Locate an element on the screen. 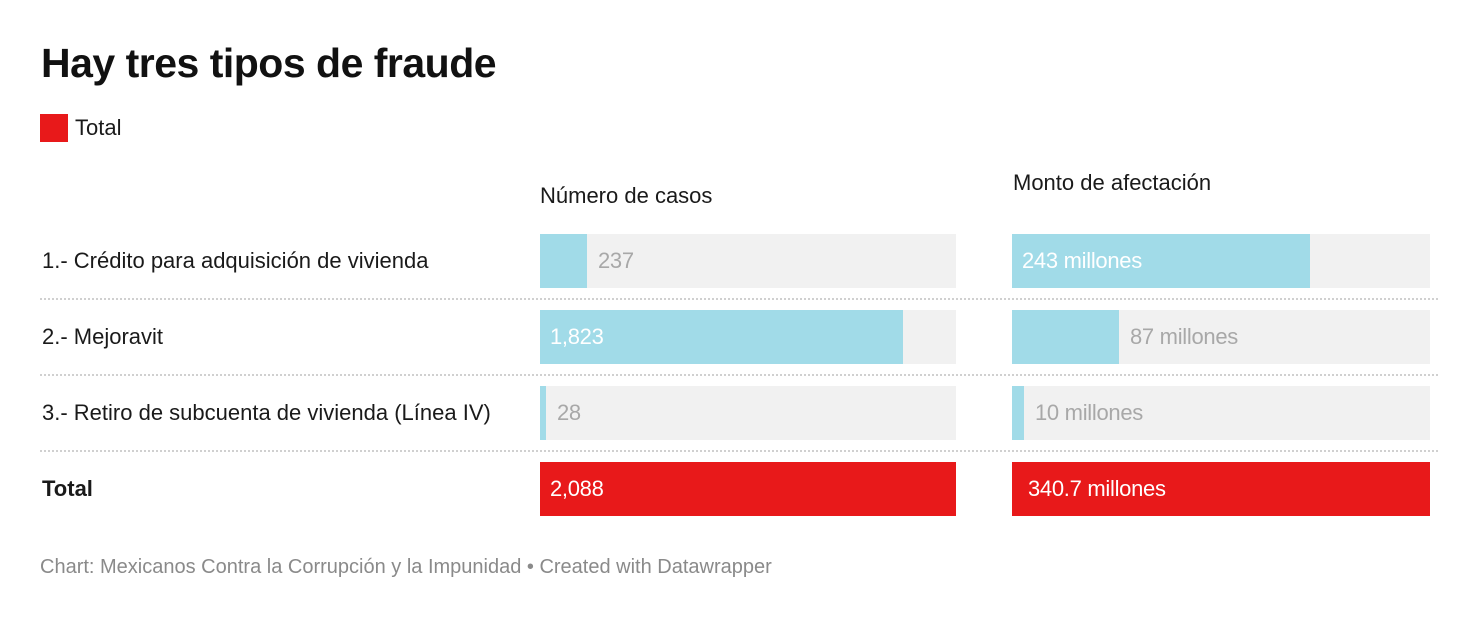  data-label: 1,823 is located at coordinates (577, 336).